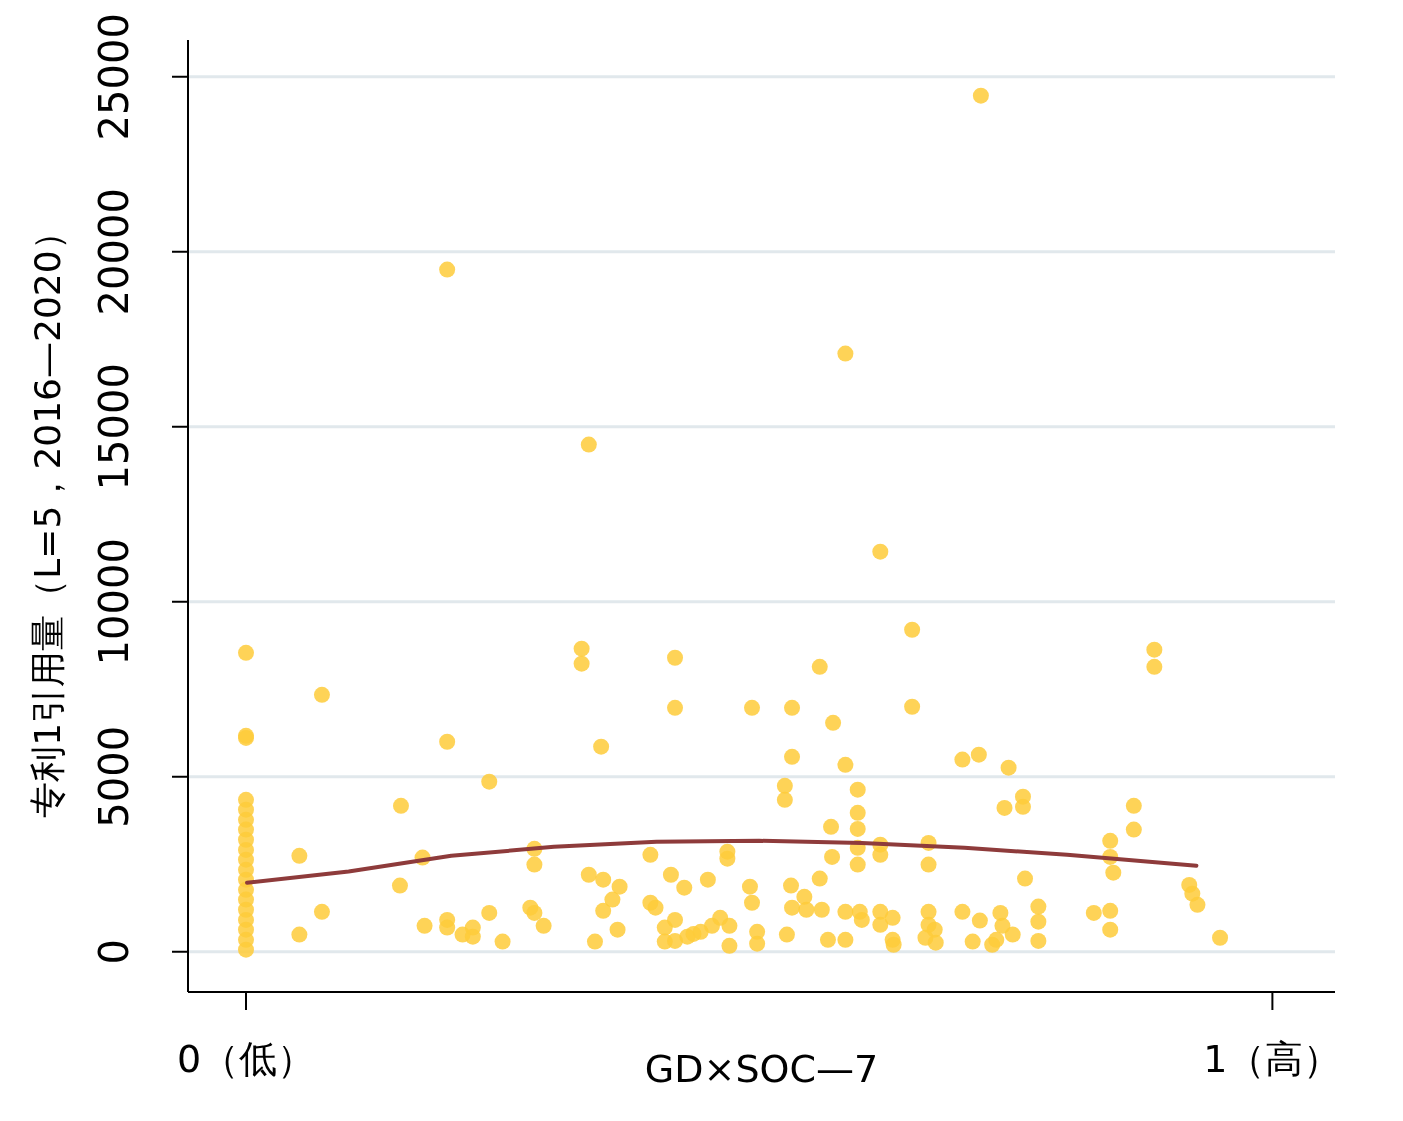  I want to click on y-tick-label: 10000, so click(114, 602).